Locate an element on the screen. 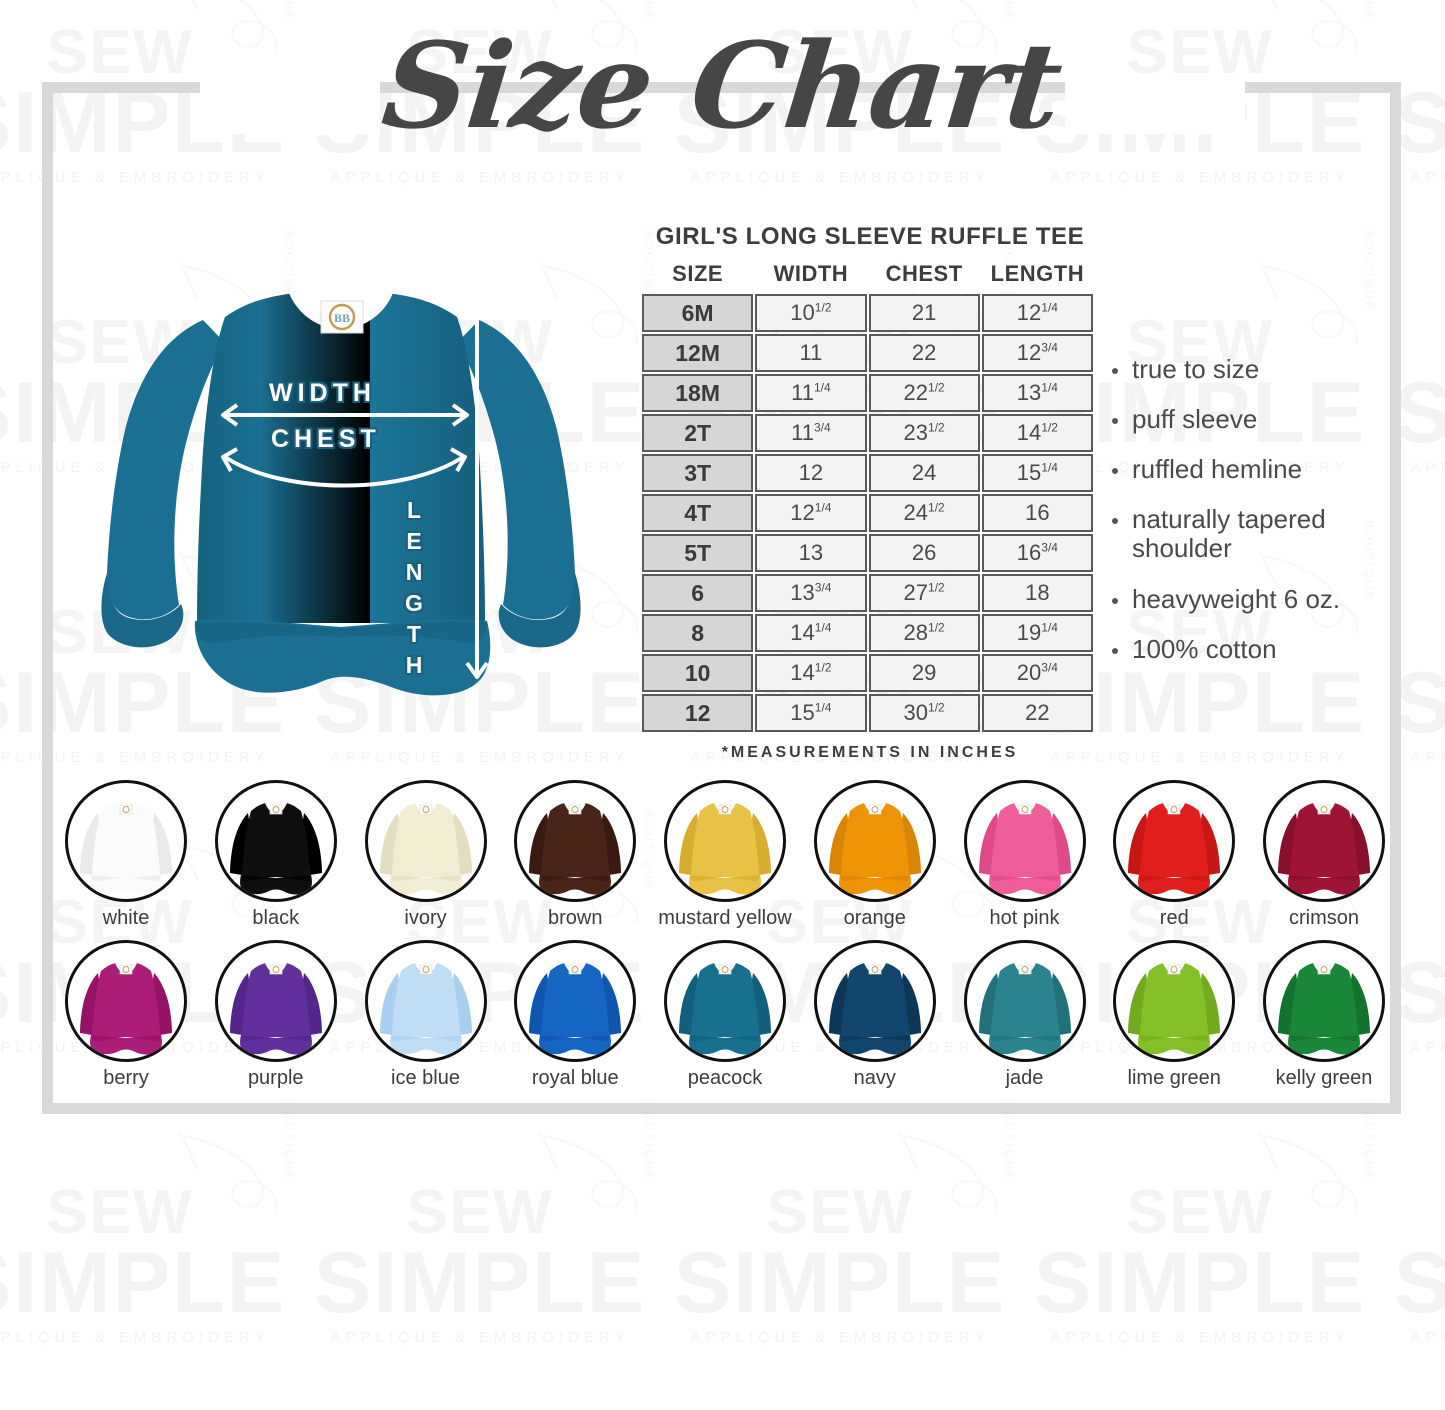 The width and height of the screenshot is (1445, 1410). color-swatch: lime green is located at coordinates (1174, 1015).